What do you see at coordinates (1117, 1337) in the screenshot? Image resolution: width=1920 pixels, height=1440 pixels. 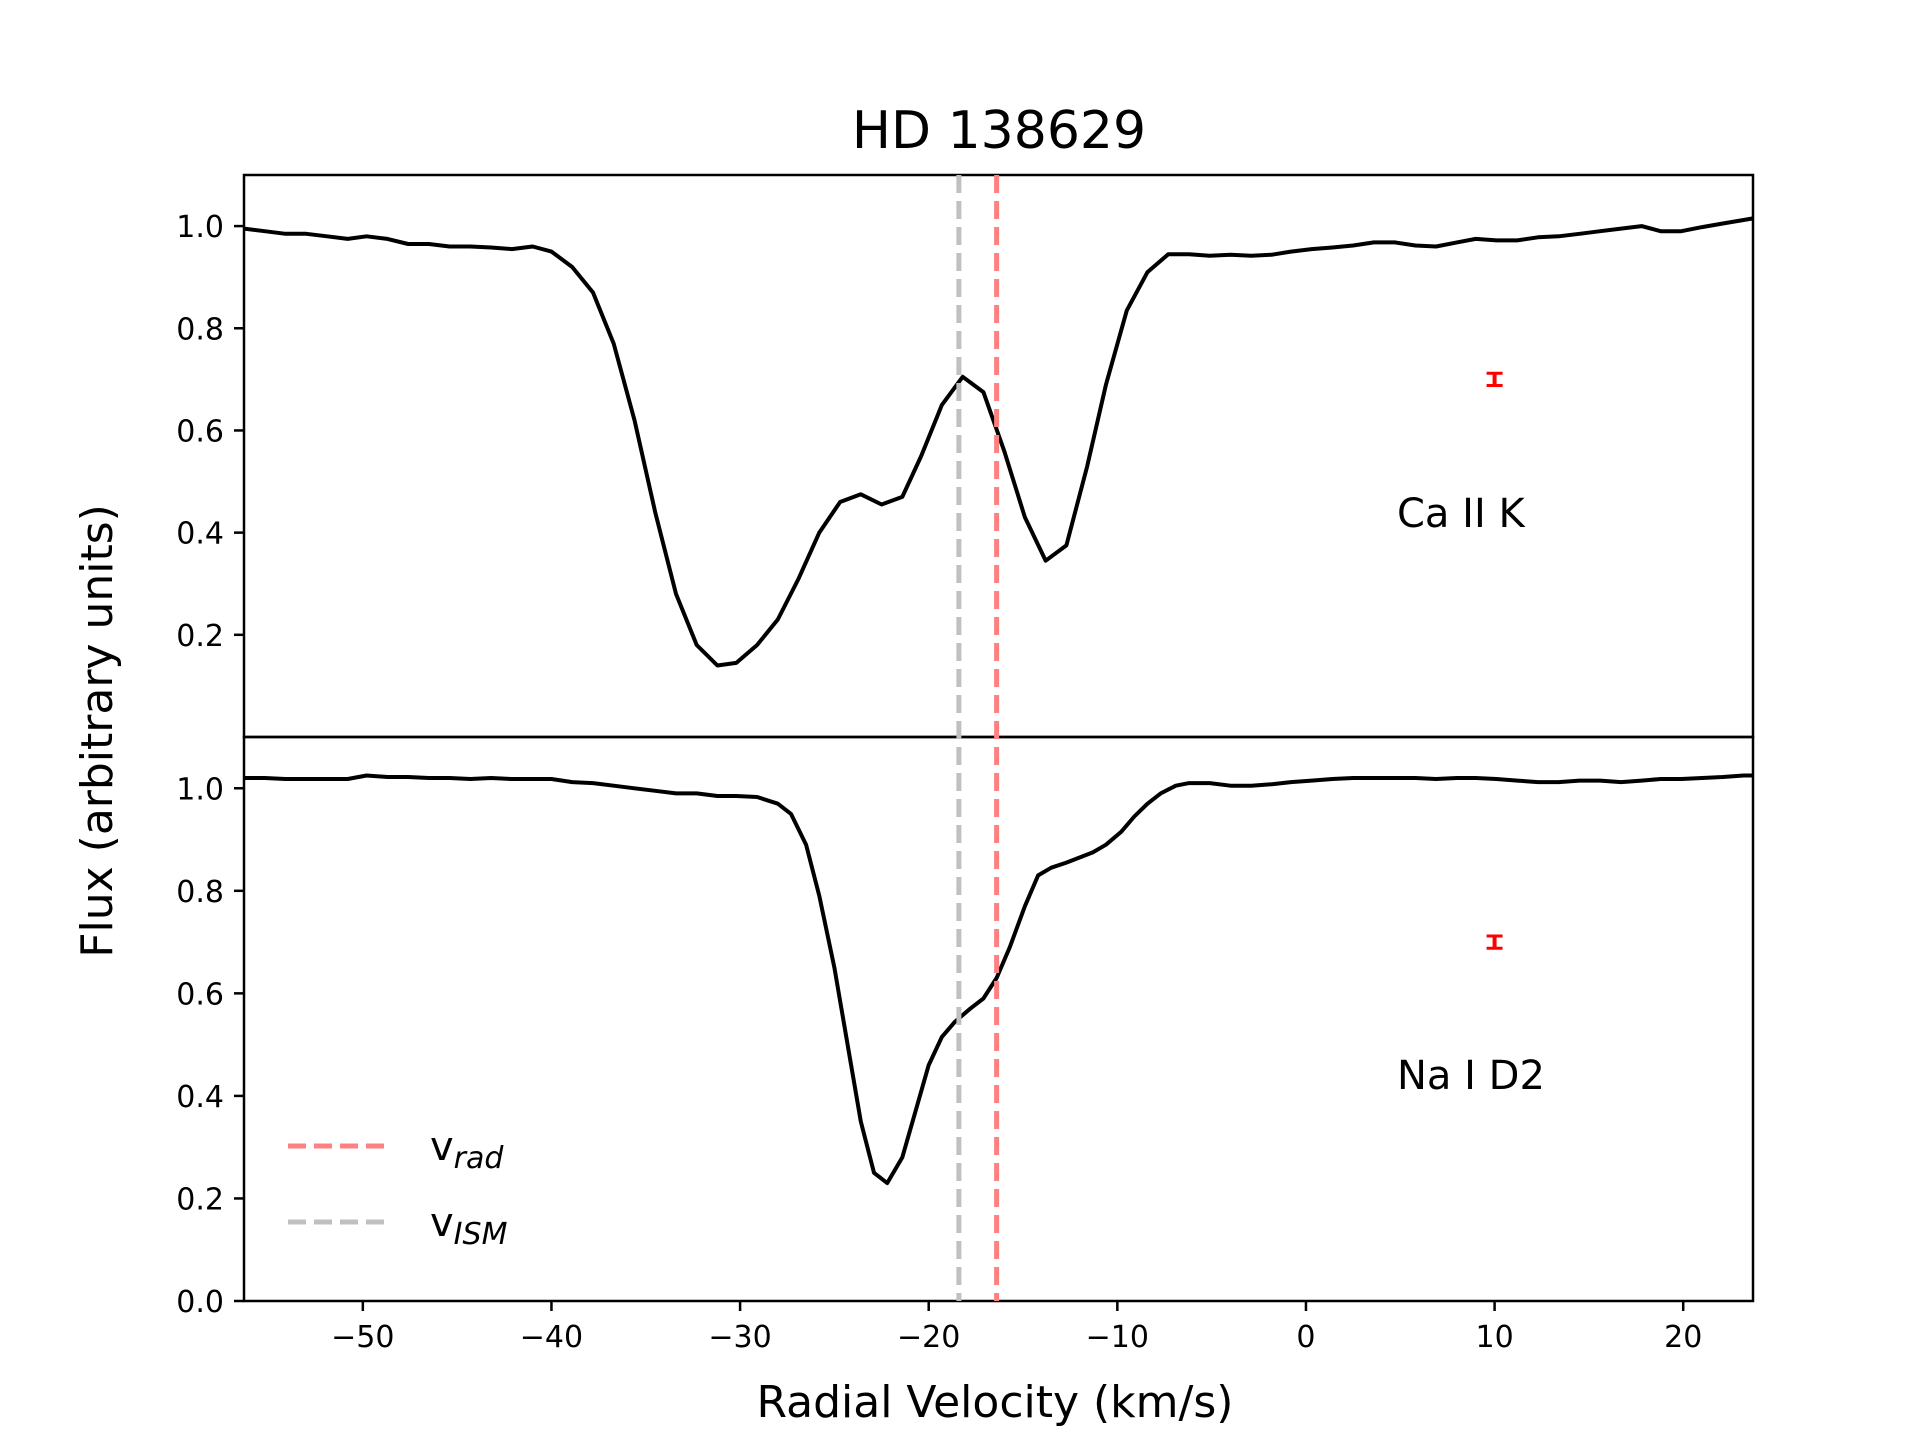 I see `x-tick-label-4: −10` at bounding box center [1117, 1337].